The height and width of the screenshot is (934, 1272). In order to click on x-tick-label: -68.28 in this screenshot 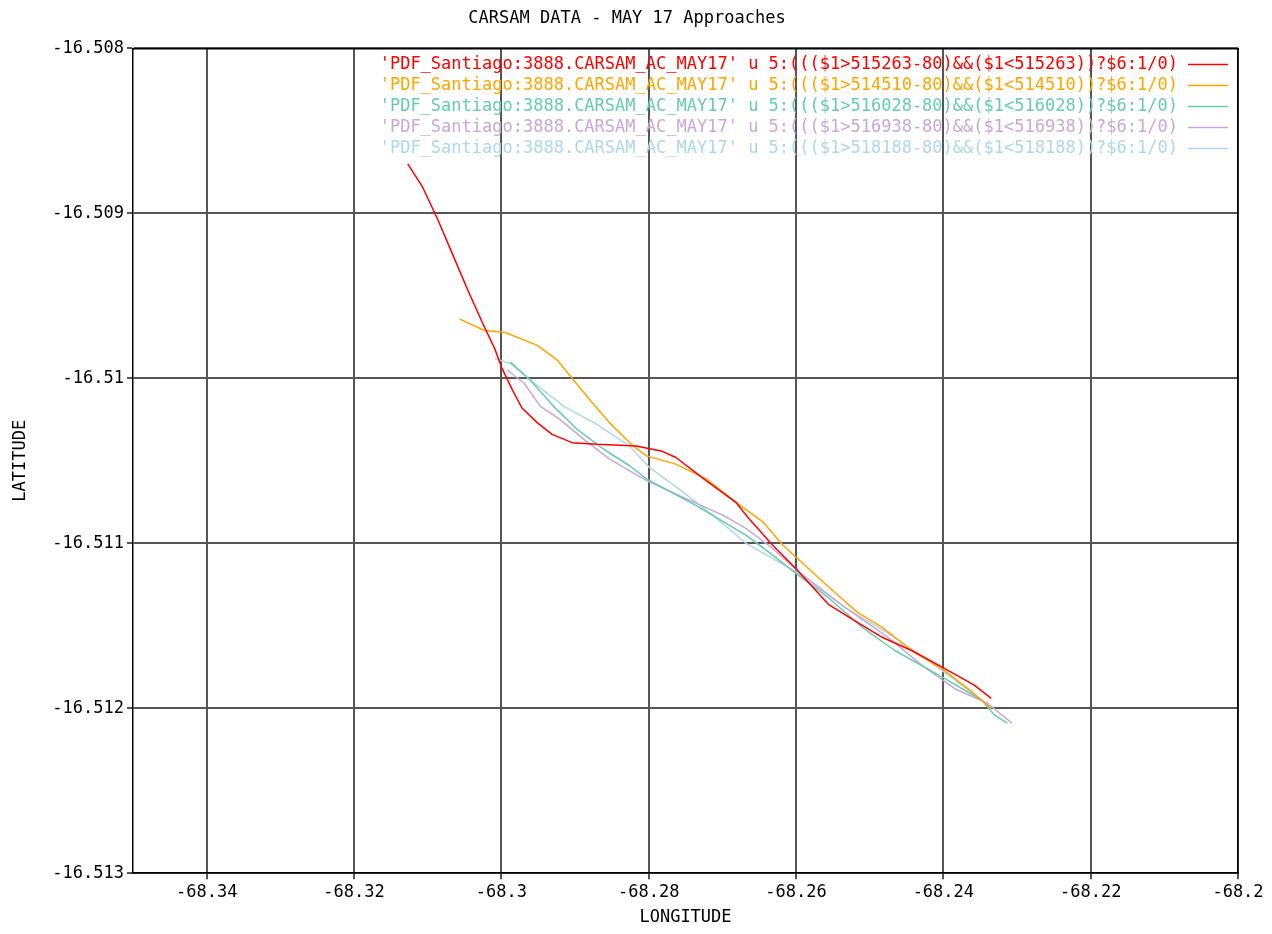, I will do `click(648, 890)`.